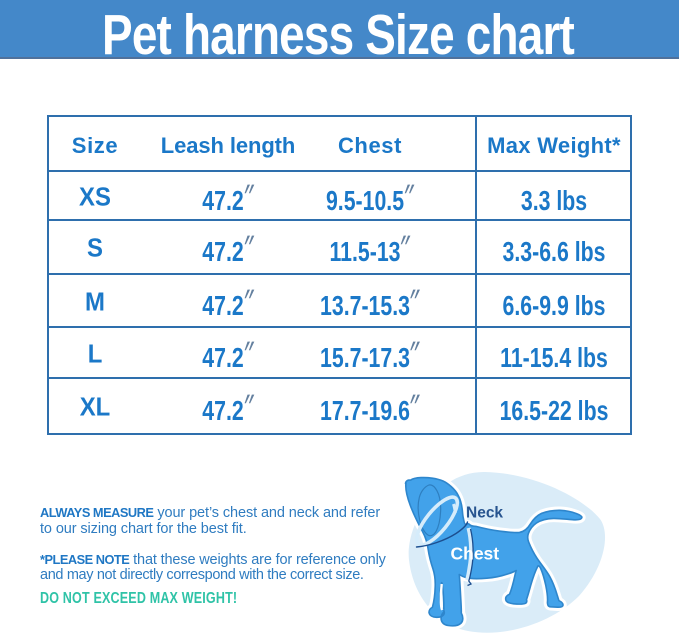  I want to click on svg-text: Neck, so click(484, 513).